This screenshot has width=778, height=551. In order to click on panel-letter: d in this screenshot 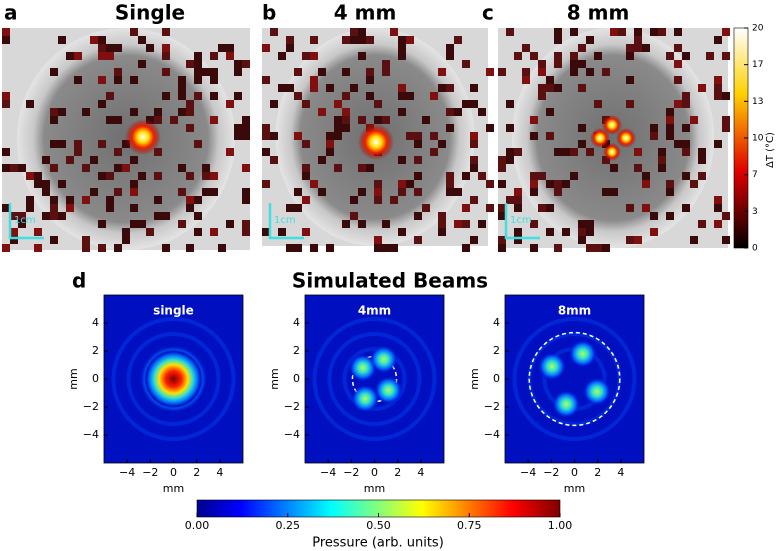, I will do `click(79, 281)`.